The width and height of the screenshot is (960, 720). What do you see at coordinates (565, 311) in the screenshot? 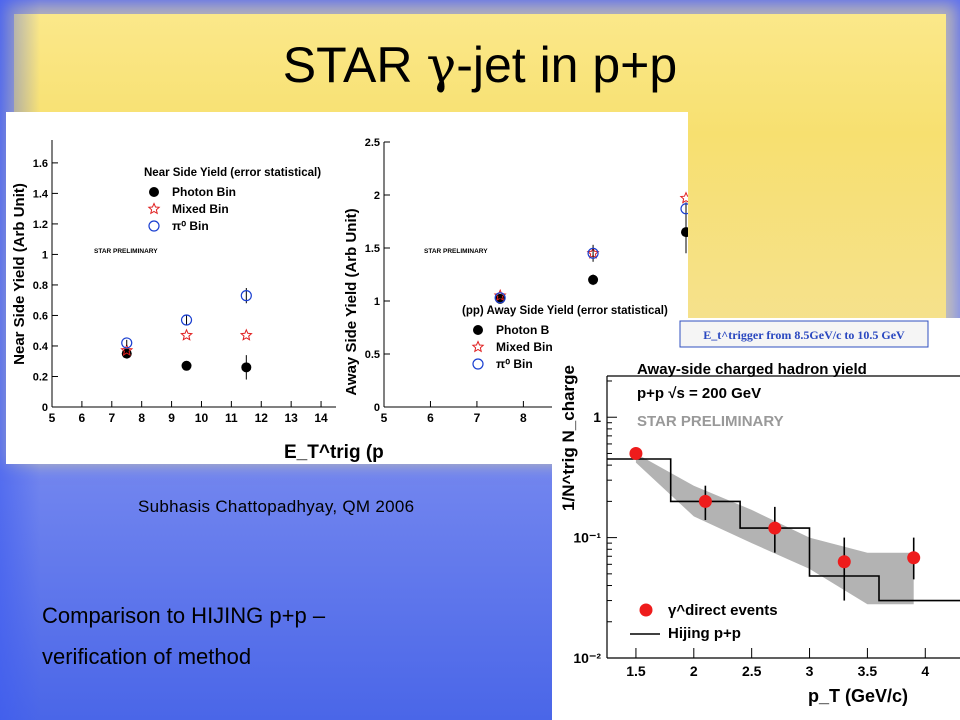
I see `away-legend-title: (pp) Away Side Yield (error statistical)` at bounding box center [565, 311].